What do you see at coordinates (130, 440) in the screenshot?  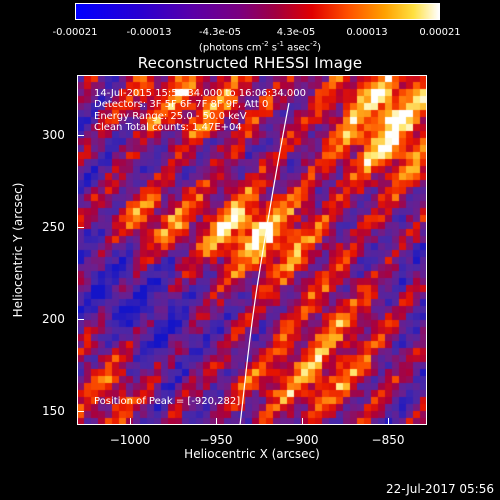 I see `x-tick-label: −1000` at bounding box center [130, 440].